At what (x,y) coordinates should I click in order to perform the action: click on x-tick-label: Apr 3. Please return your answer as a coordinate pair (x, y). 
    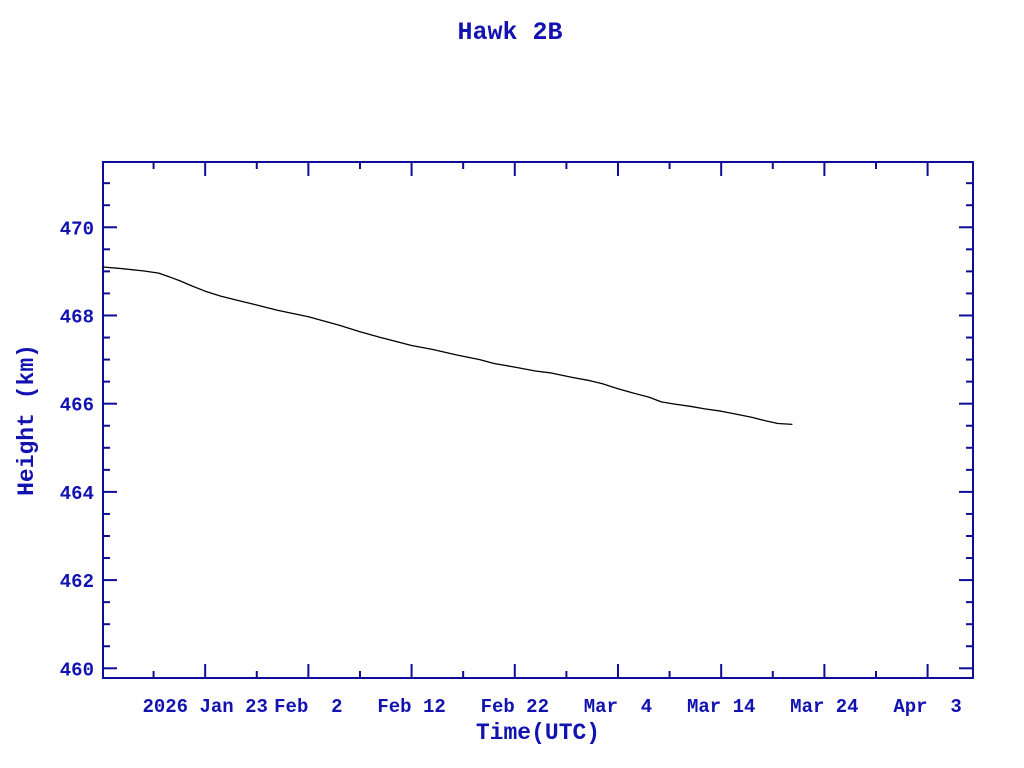
    Looking at the image, I should click on (927, 707).